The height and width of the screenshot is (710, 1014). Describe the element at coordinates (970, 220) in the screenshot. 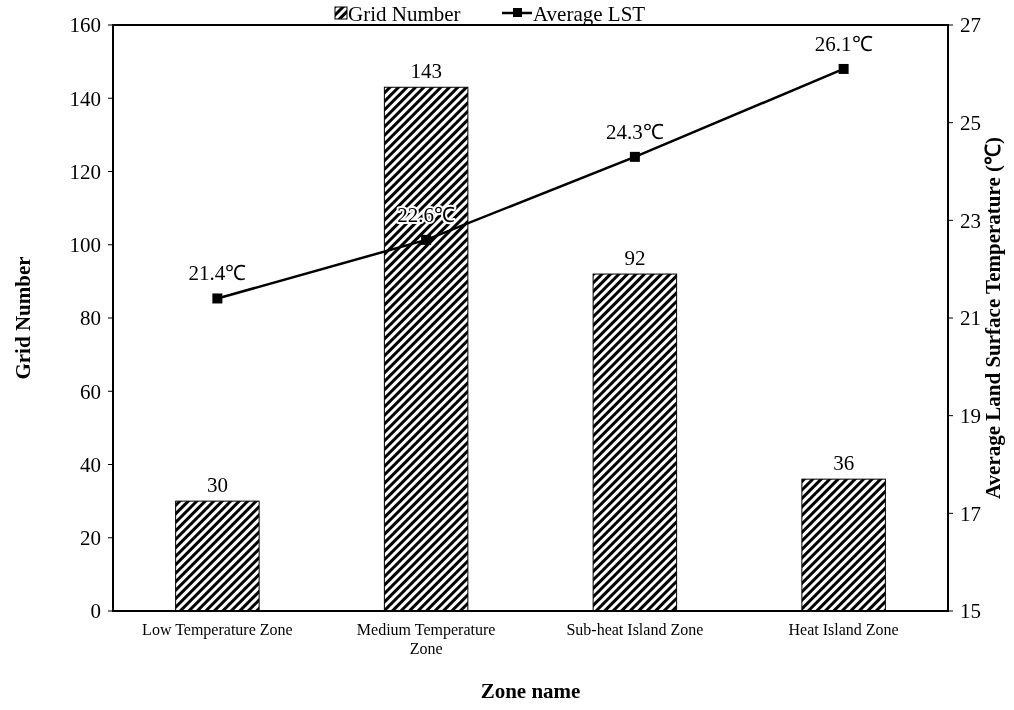

I see `y2-tick-label: 23` at that location.